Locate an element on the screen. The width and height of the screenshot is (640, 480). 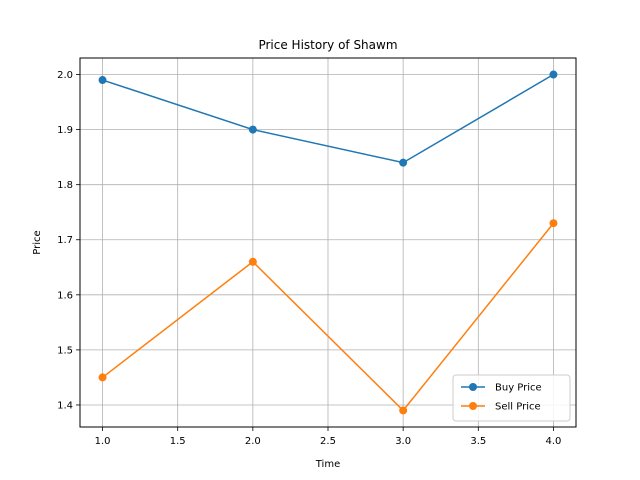
x-axis: 1.0 1.5 2.0 2.5 3.0 3.5 4.0 is located at coordinates (328, 437).